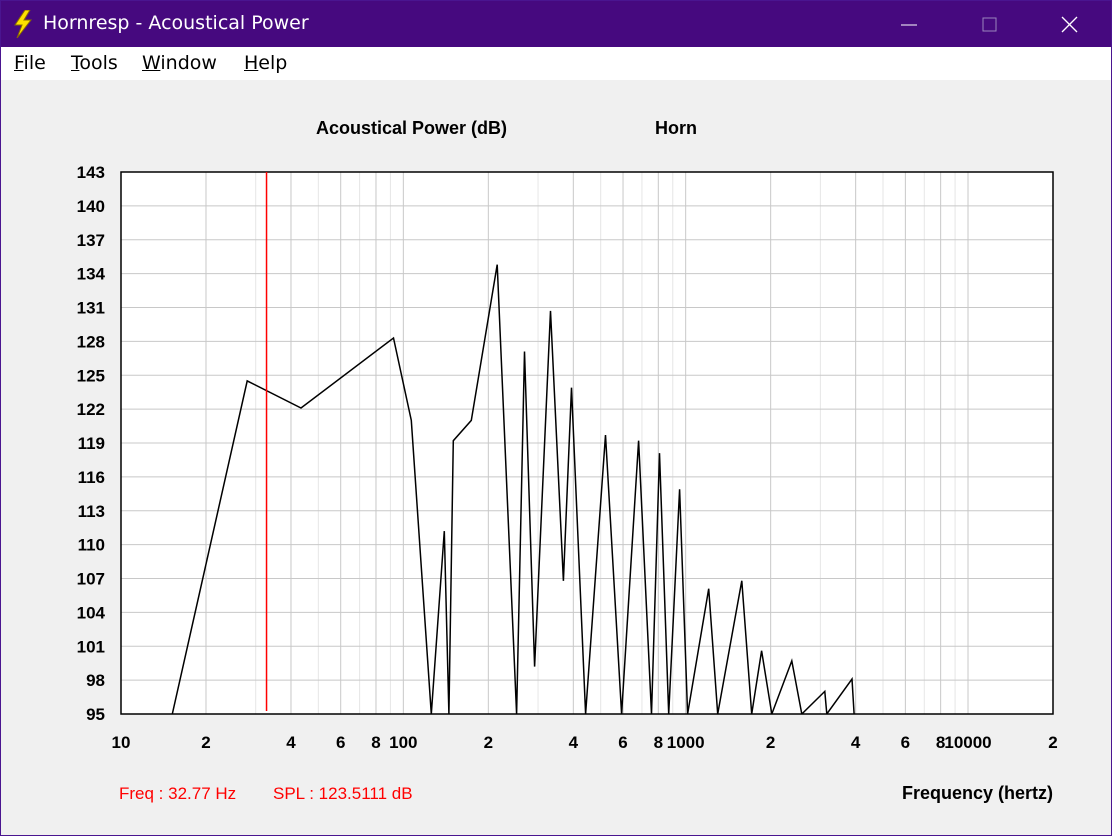  What do you see at coordinates (91, 341) in the screenshot?
I see `y-tick-label: 128` at bounding box center [91, 341].